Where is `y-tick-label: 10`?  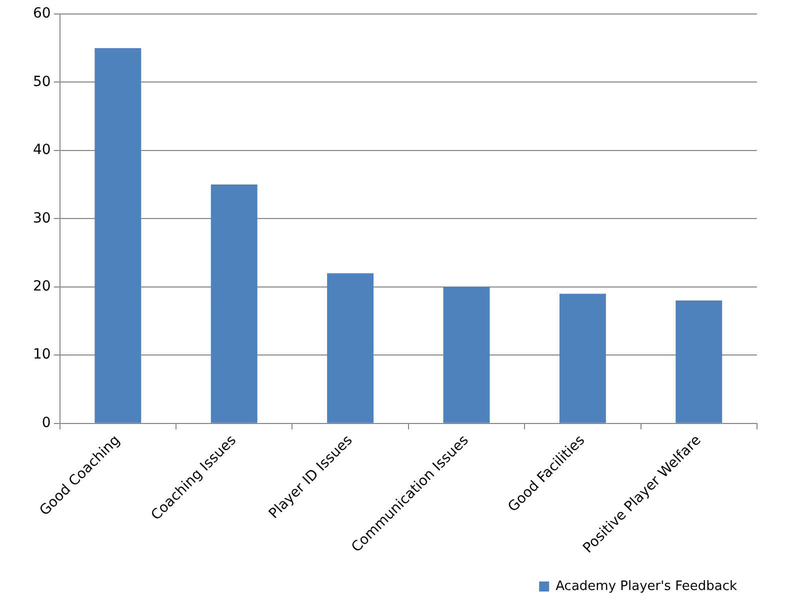
y-tick-label: 10 is located at coordinates (41, 354).